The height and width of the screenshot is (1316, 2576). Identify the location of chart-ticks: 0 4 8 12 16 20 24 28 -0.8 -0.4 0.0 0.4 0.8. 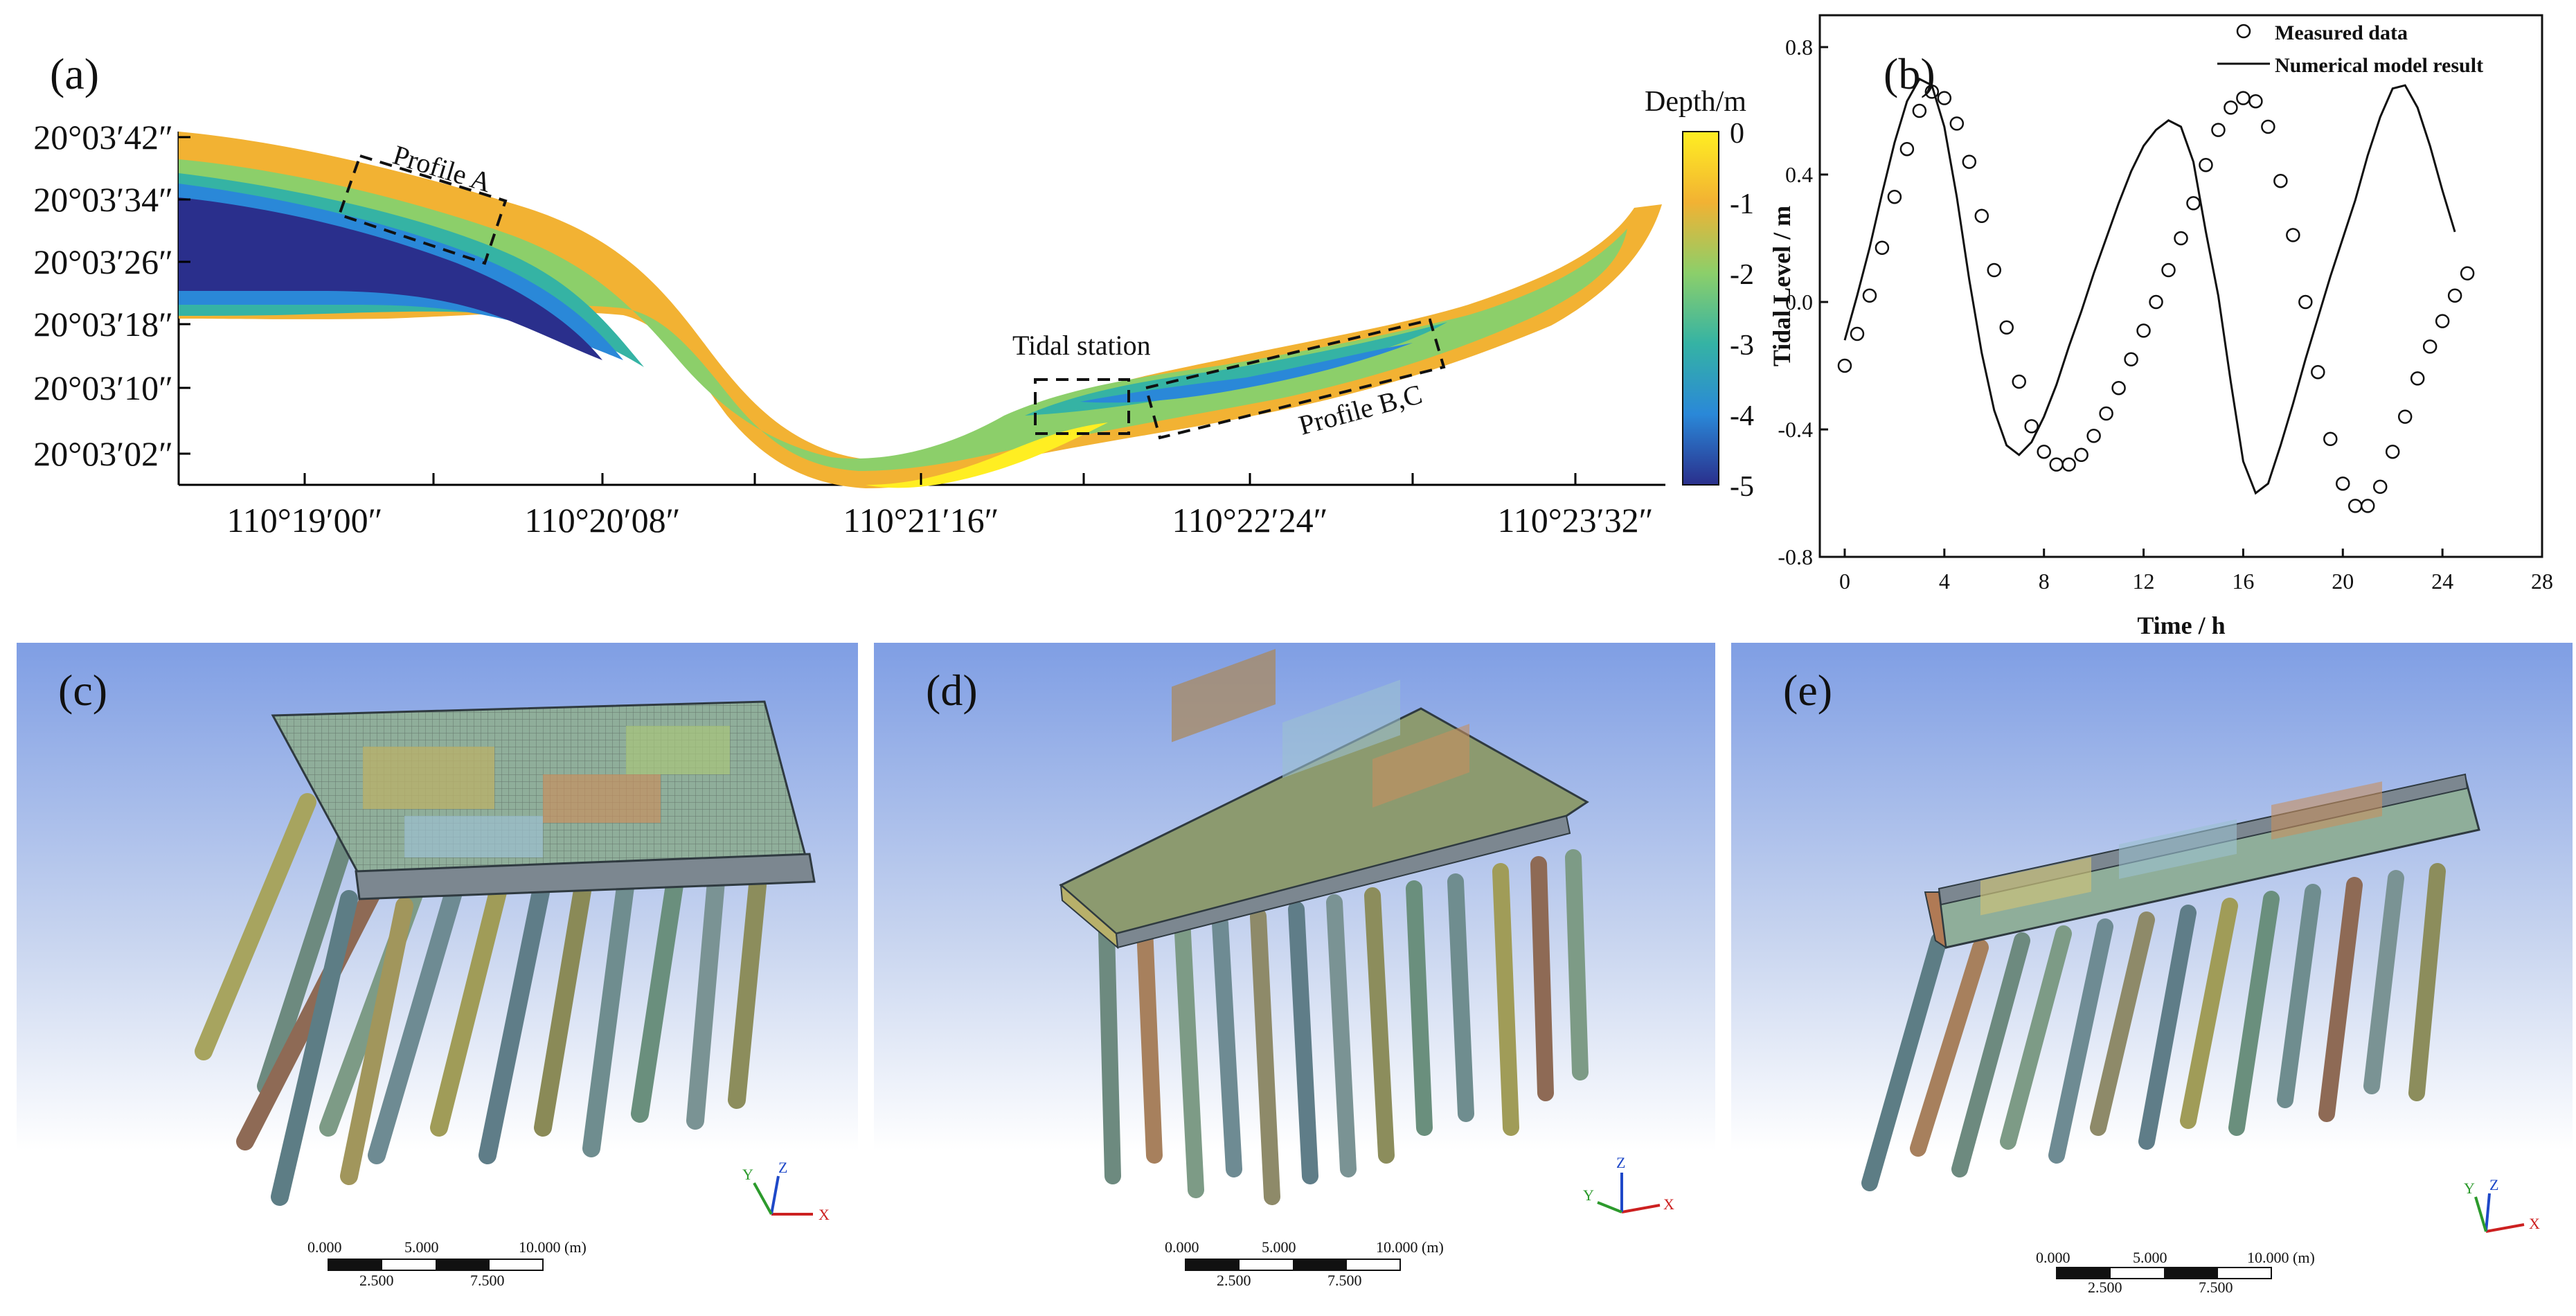
(2166, 314).